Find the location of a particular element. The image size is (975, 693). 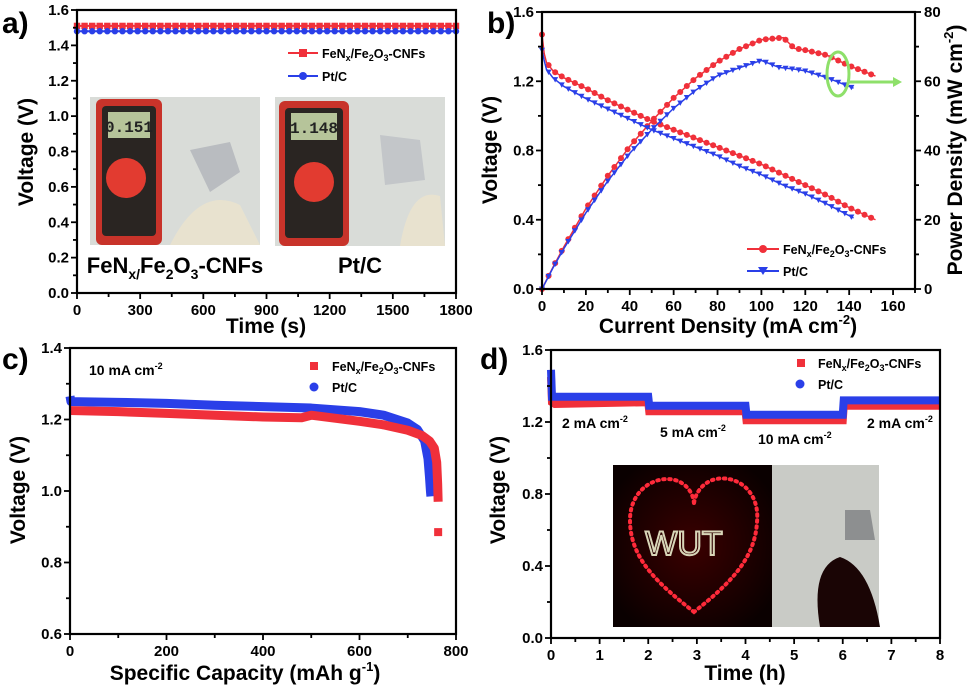

x-tick-label: 120 is located at coordinates (805, 306).